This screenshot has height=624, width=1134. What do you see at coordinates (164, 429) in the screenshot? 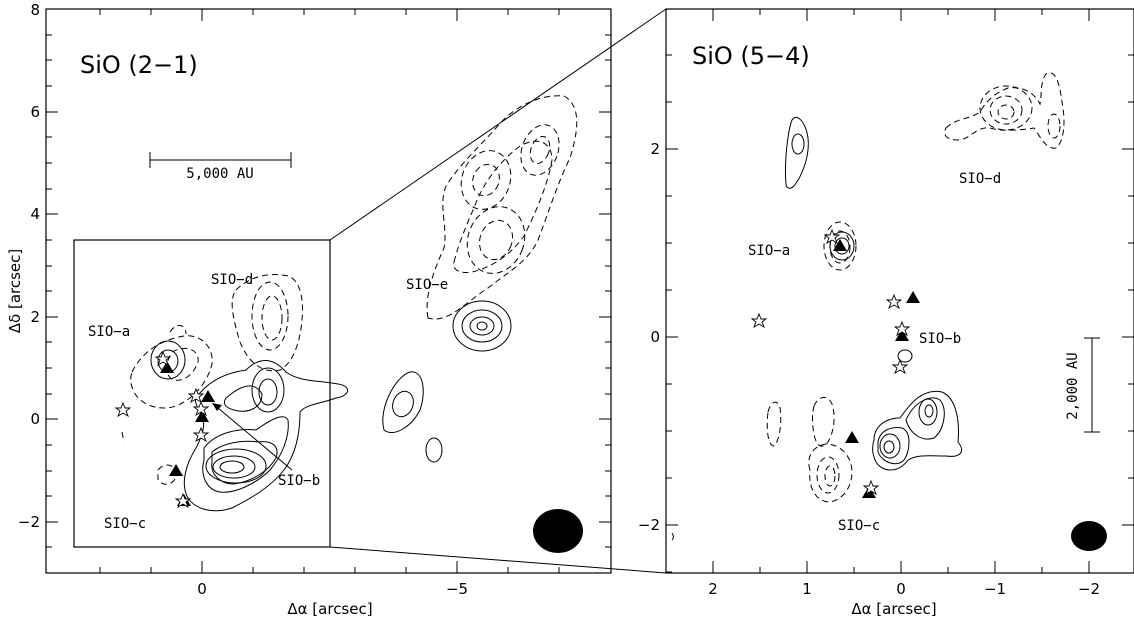
I see `left-markers` at bounding box center [164, 429].